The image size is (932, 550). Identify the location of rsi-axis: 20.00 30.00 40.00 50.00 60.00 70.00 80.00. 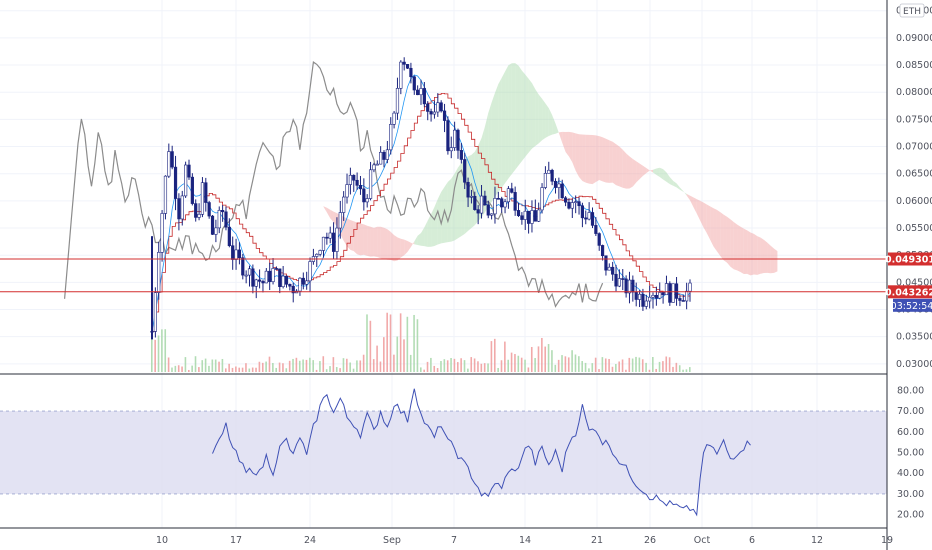
(910, 452).